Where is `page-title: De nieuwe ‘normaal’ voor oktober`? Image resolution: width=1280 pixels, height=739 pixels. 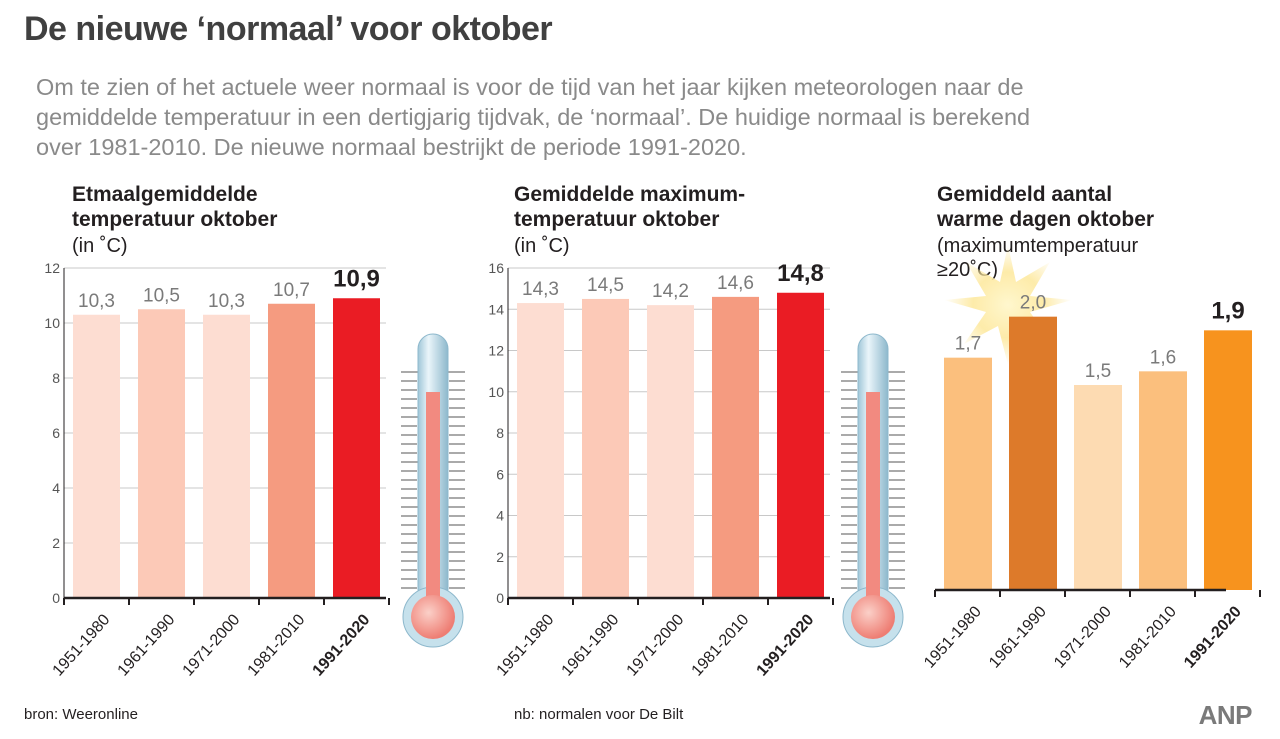 page-title: De nieuwe ‘normaal’ voor oktober is located at coordinates (288, 29).